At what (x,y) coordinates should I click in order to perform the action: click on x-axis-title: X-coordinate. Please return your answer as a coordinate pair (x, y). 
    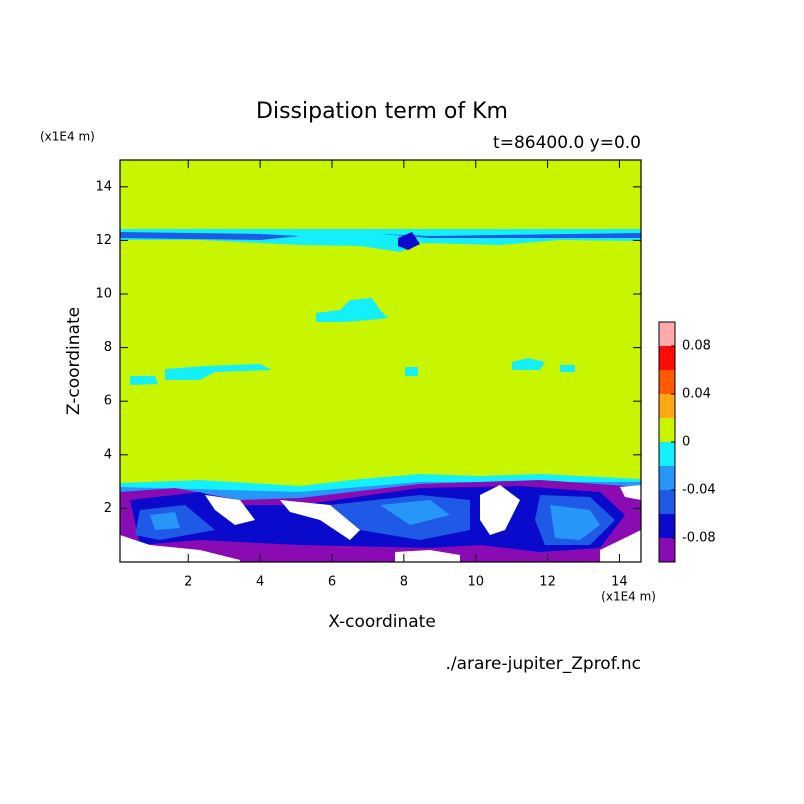
    Looking at the image, I should click on (382, 622).